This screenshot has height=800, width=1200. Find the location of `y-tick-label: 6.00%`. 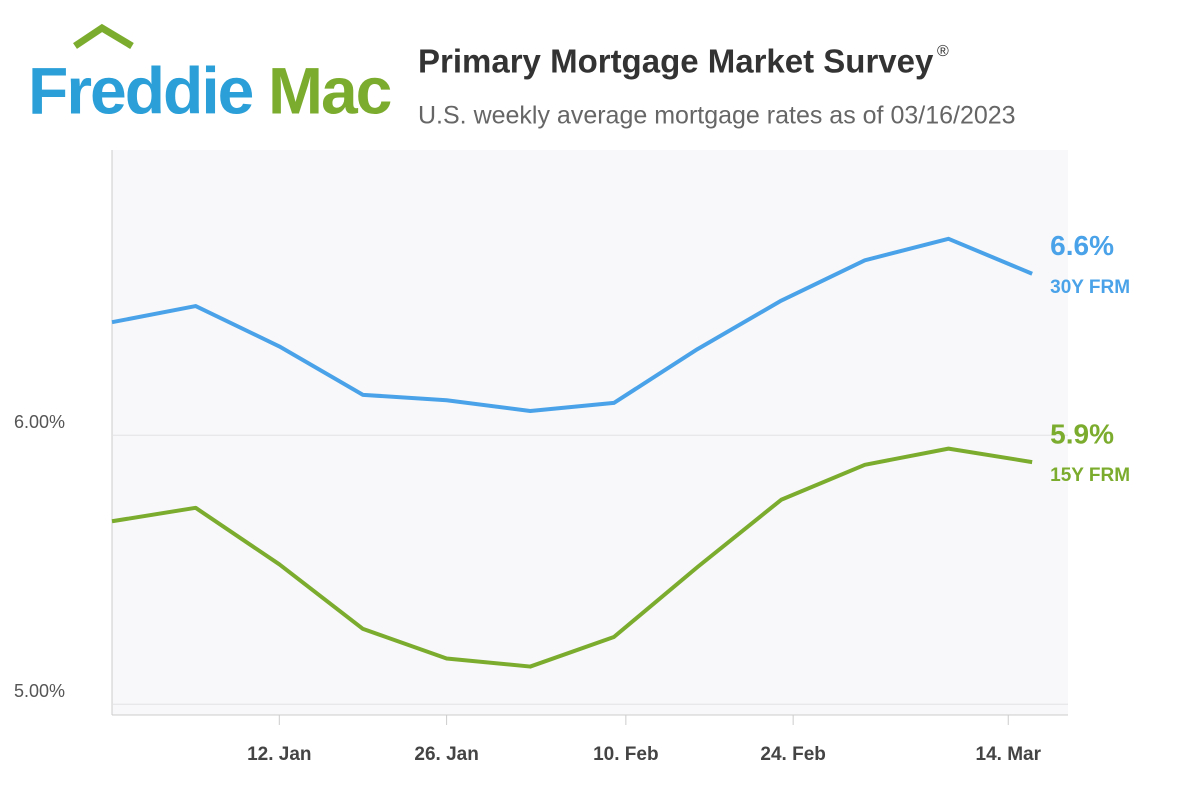

y-tick-label: 6.00% is located at coordinates (39, 422).